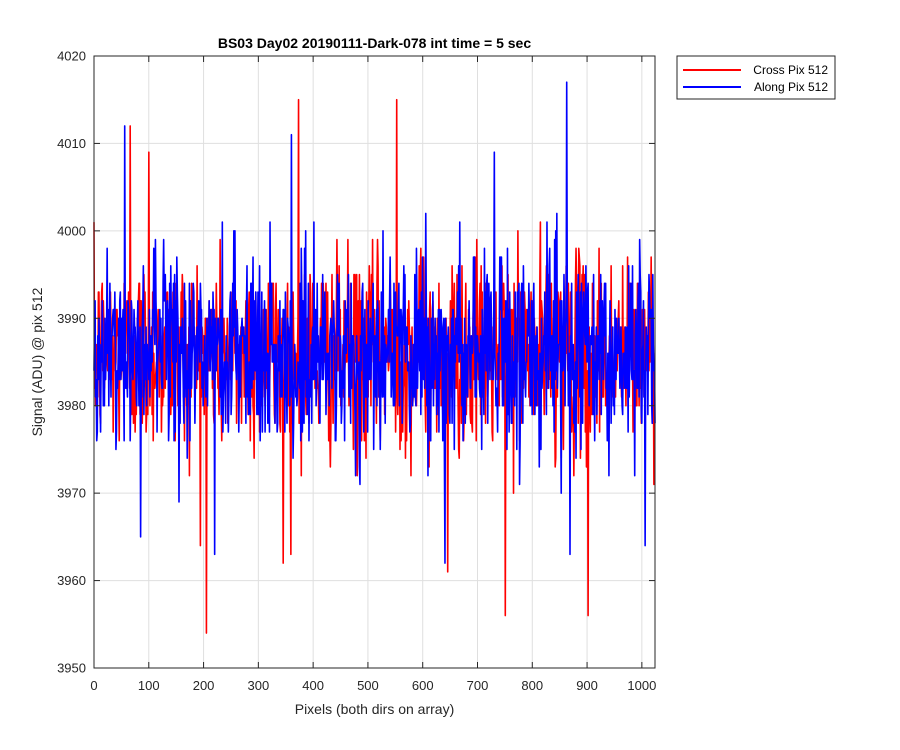 The height and width of the screenshot is (750, 900). What do you see at coordinates (71, 56) in the screenshot?
I see `y-tick-label: 4020` at bounding box center [71, 56].